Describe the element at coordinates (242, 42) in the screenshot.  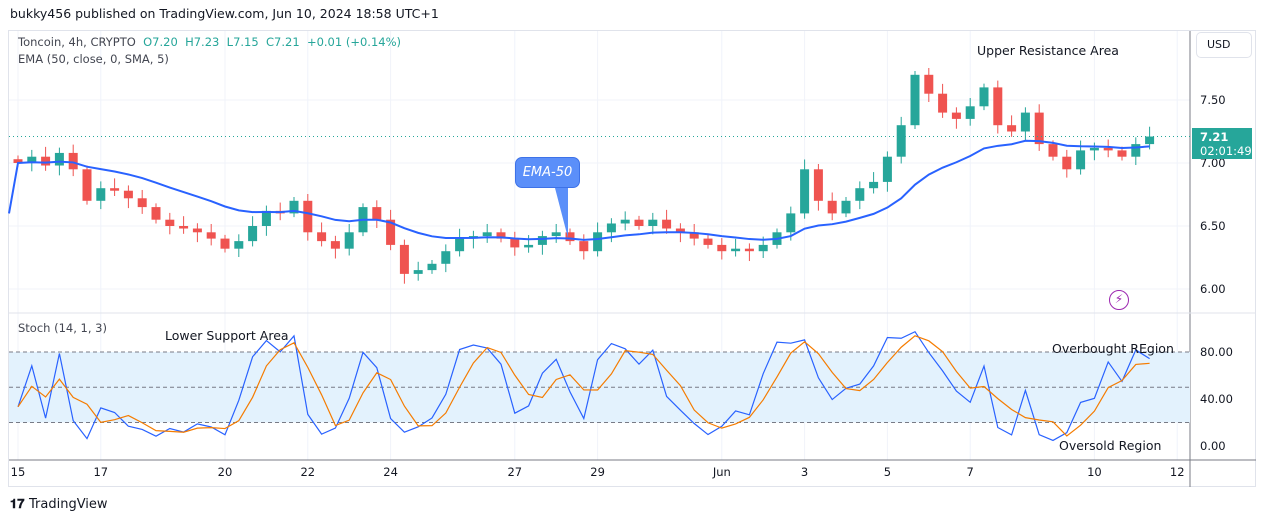
I see `low-value: L7.15` at that location.